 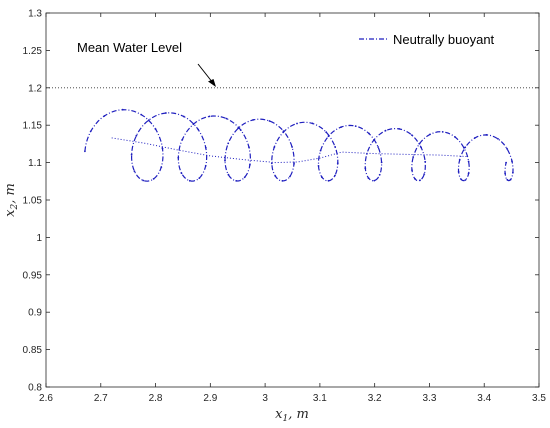 I want to click on y-tick-label: 1.05, so click(x=33, y=201).